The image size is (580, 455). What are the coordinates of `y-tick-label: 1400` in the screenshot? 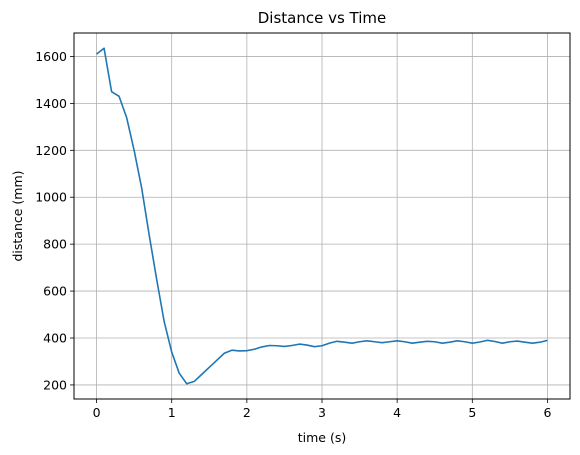 It's located at (51, 103).